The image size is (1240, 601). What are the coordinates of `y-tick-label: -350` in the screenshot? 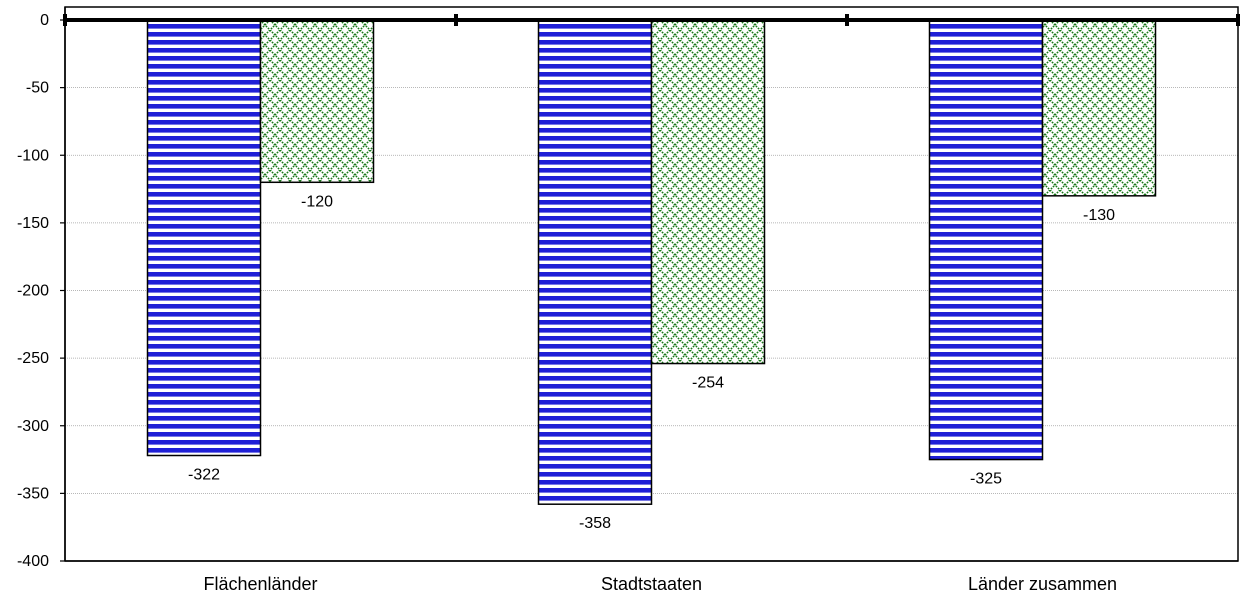 It's located at (33, 493).